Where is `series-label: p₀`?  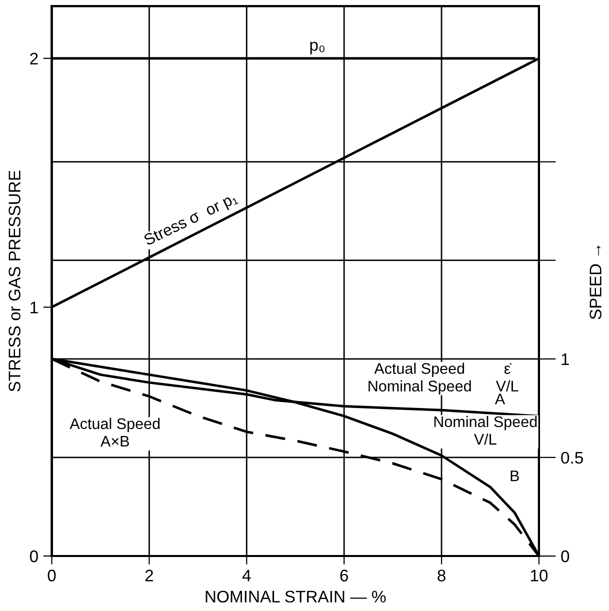
series-label: p₀ is located at coordinates (317, 48).